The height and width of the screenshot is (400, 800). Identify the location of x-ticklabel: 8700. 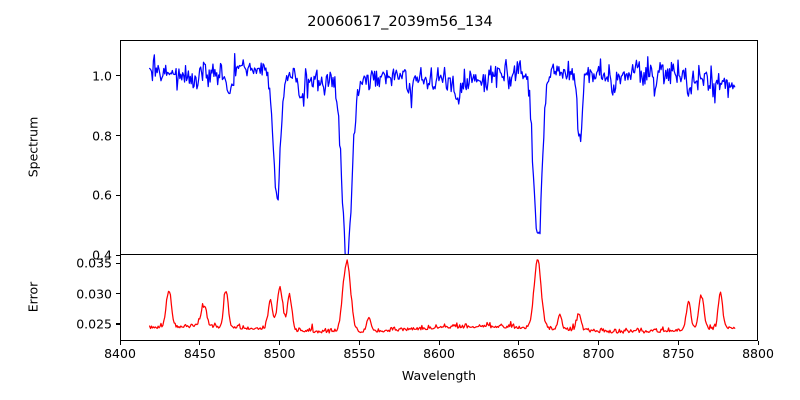
(598, 353).